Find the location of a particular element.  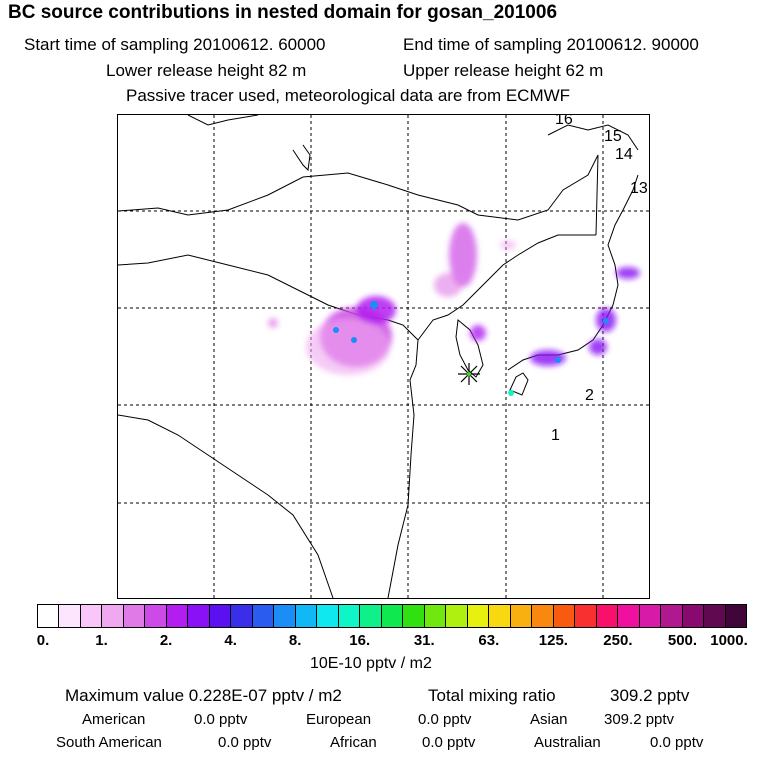

colorbar-tick-label: 31. is located at coordinates (424, 640).